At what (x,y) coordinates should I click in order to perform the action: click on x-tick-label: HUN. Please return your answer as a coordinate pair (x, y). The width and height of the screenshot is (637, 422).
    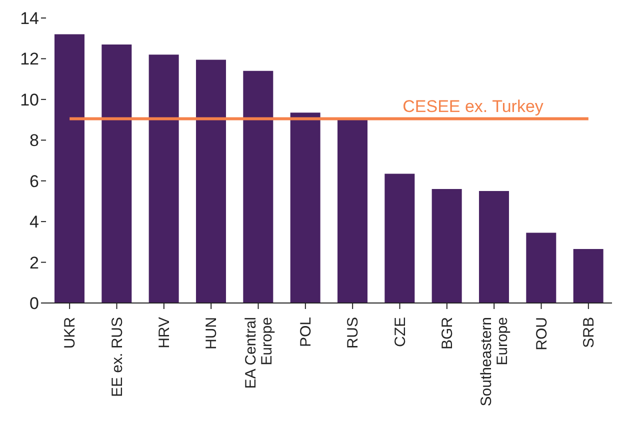
    Looking at the image, I should click on (211, 333).